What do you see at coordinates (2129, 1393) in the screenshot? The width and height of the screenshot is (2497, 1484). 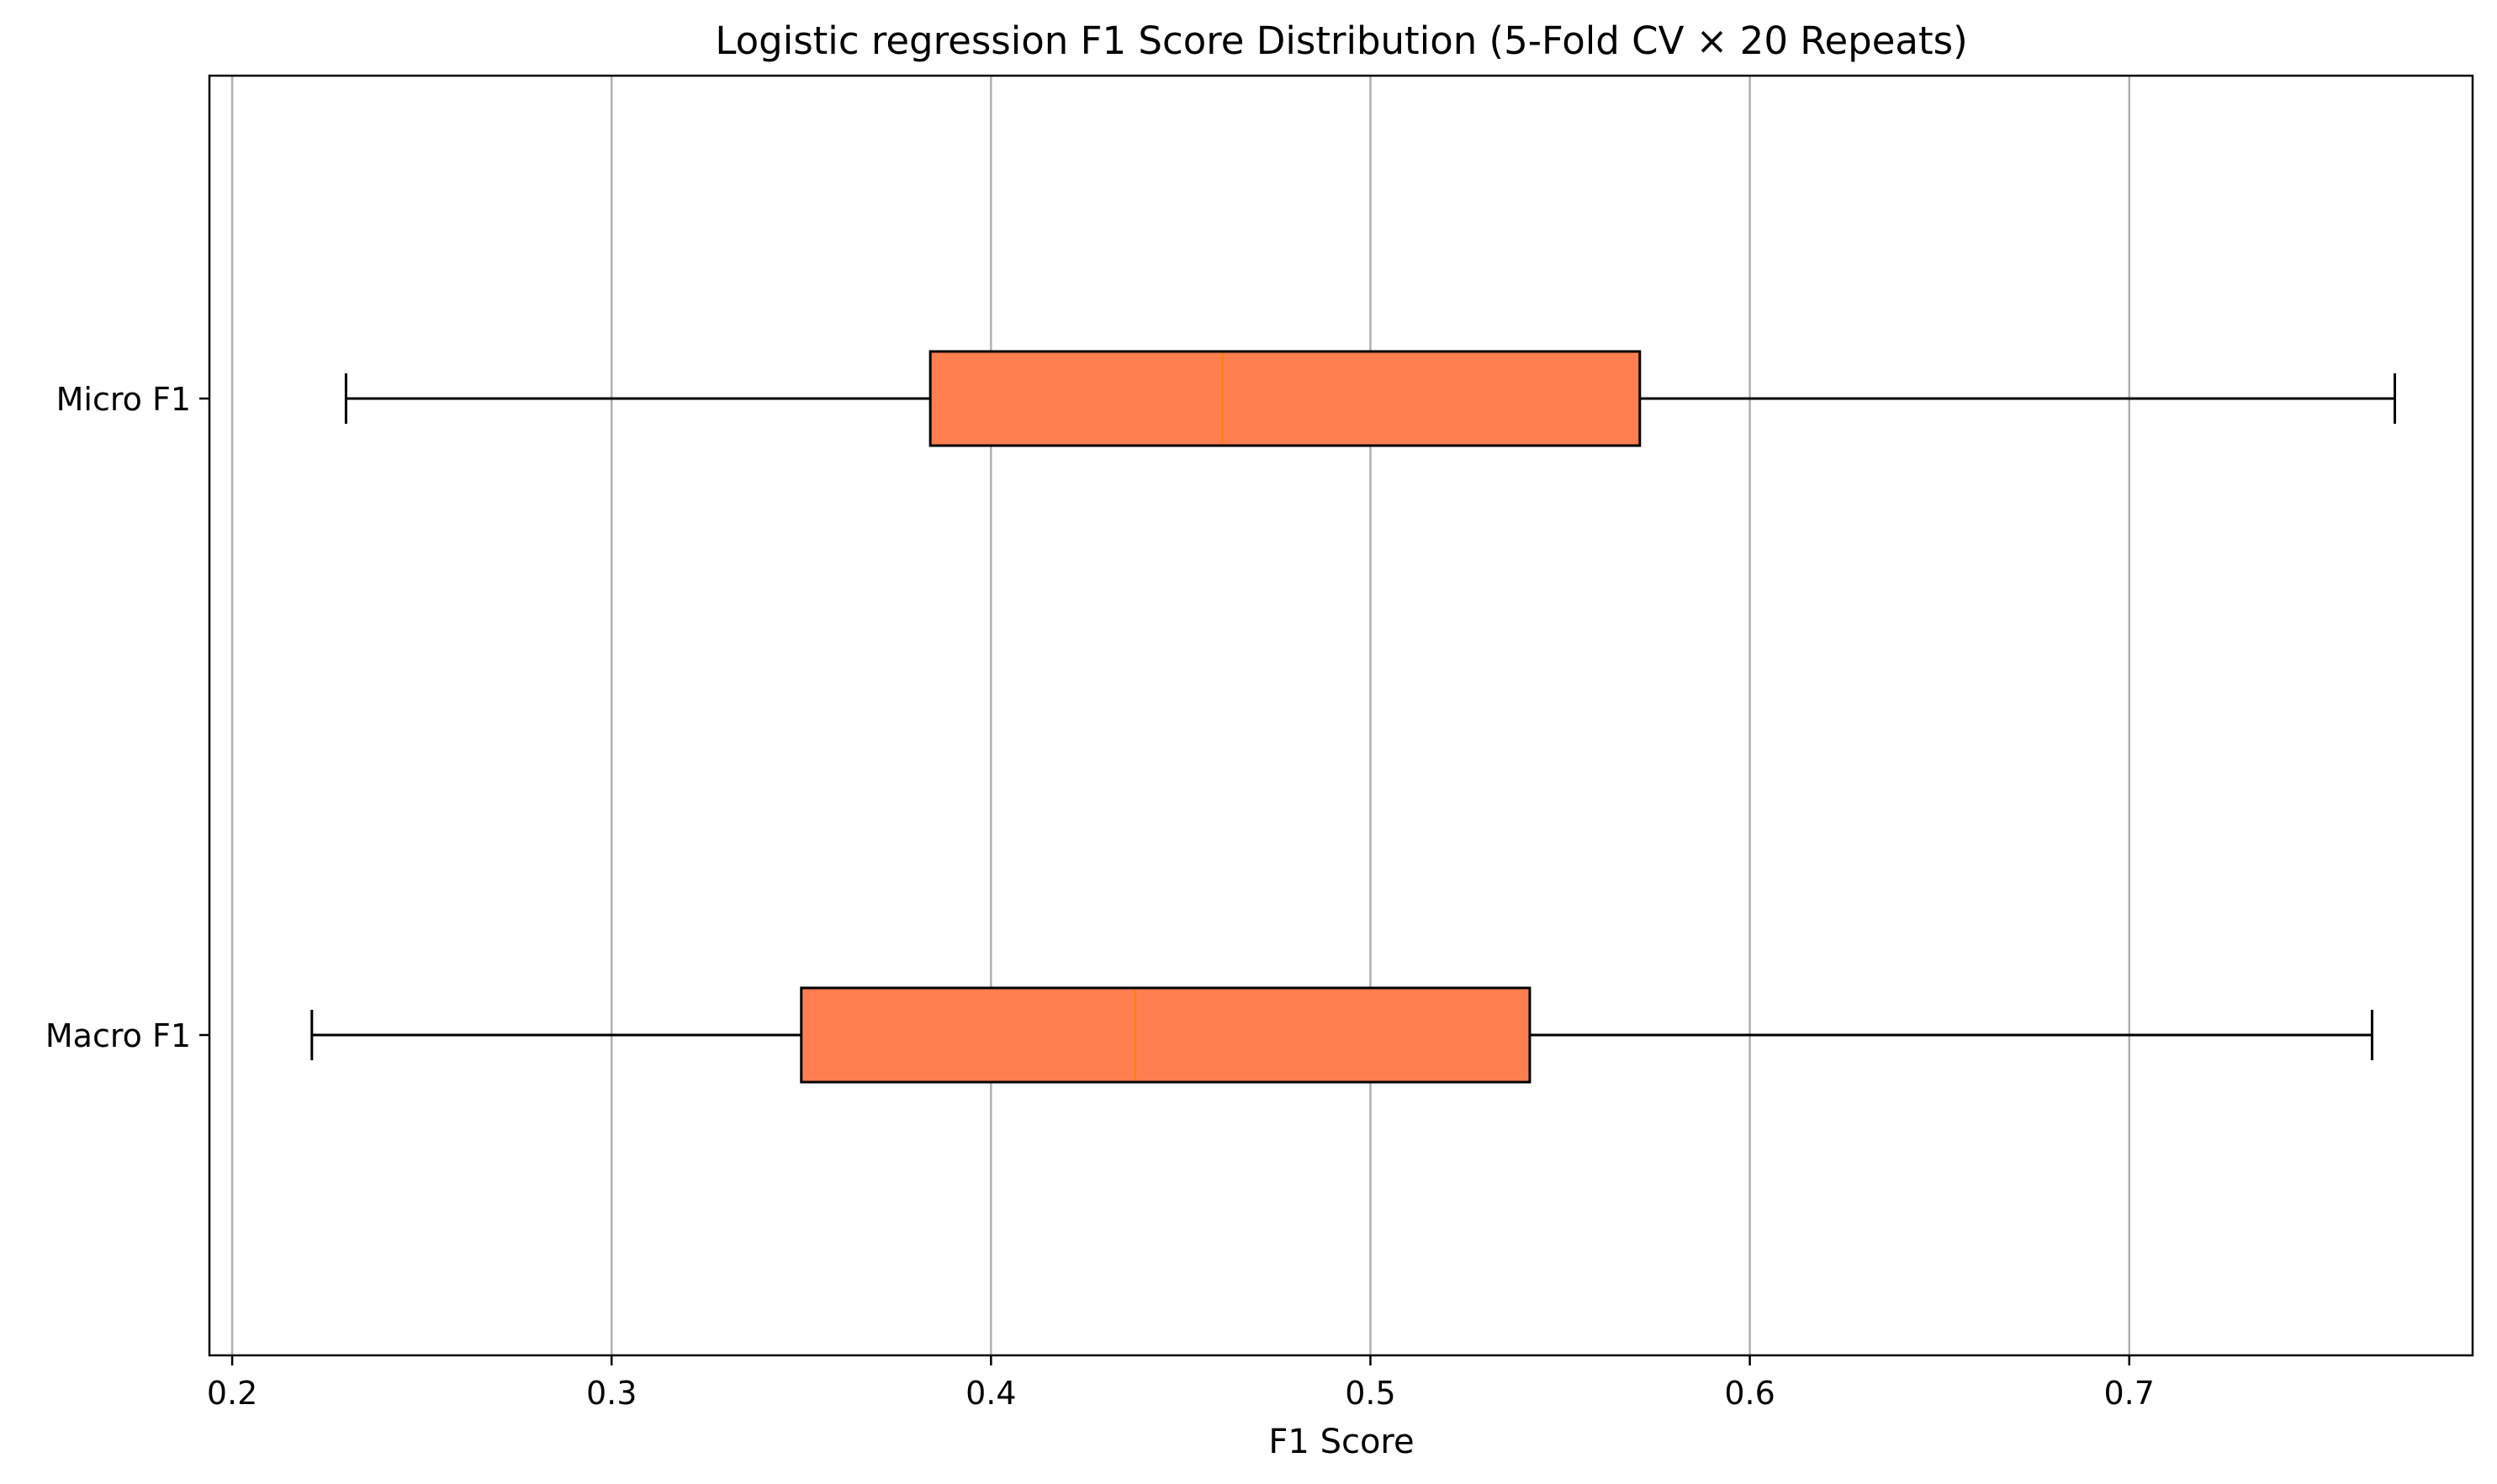 I see `x-tick-label: 0.7` at bounding box center [2129, 1393].